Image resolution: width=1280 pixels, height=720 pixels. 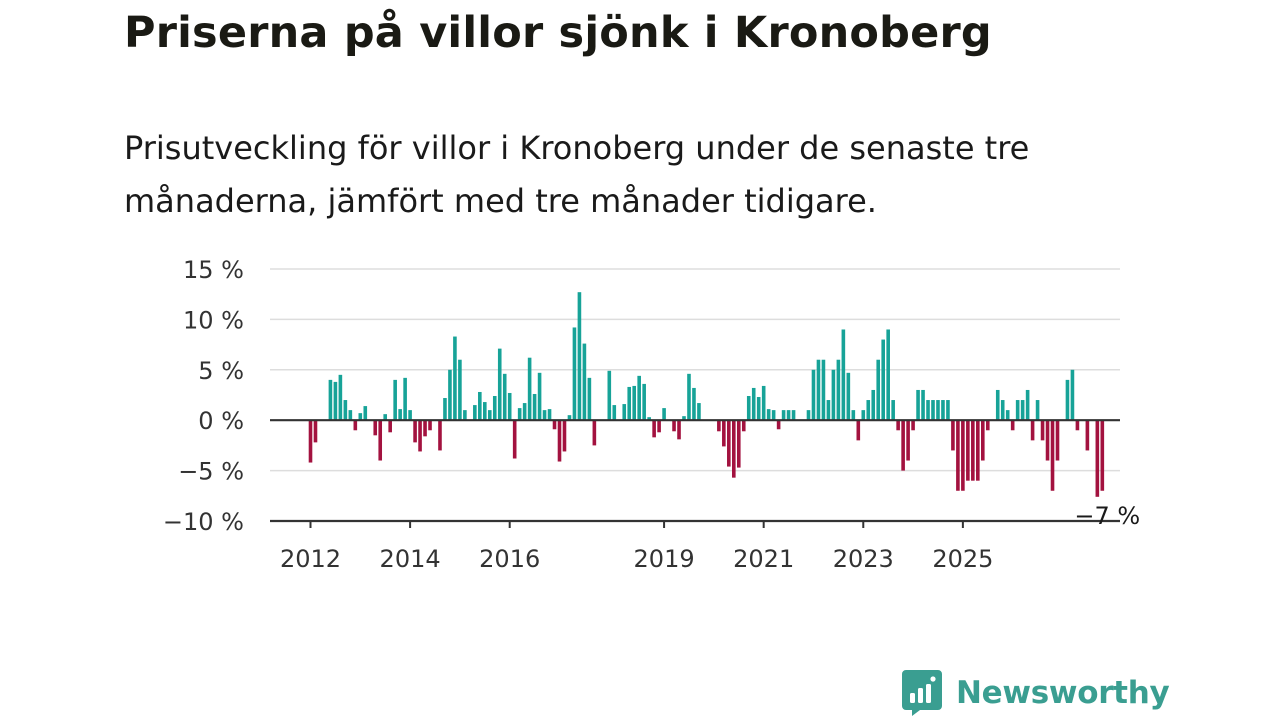 What do you see at coordinates (310, 559) in the screenshot?
I see `x-tick-label: 2012` at bounding box center [310, 559].